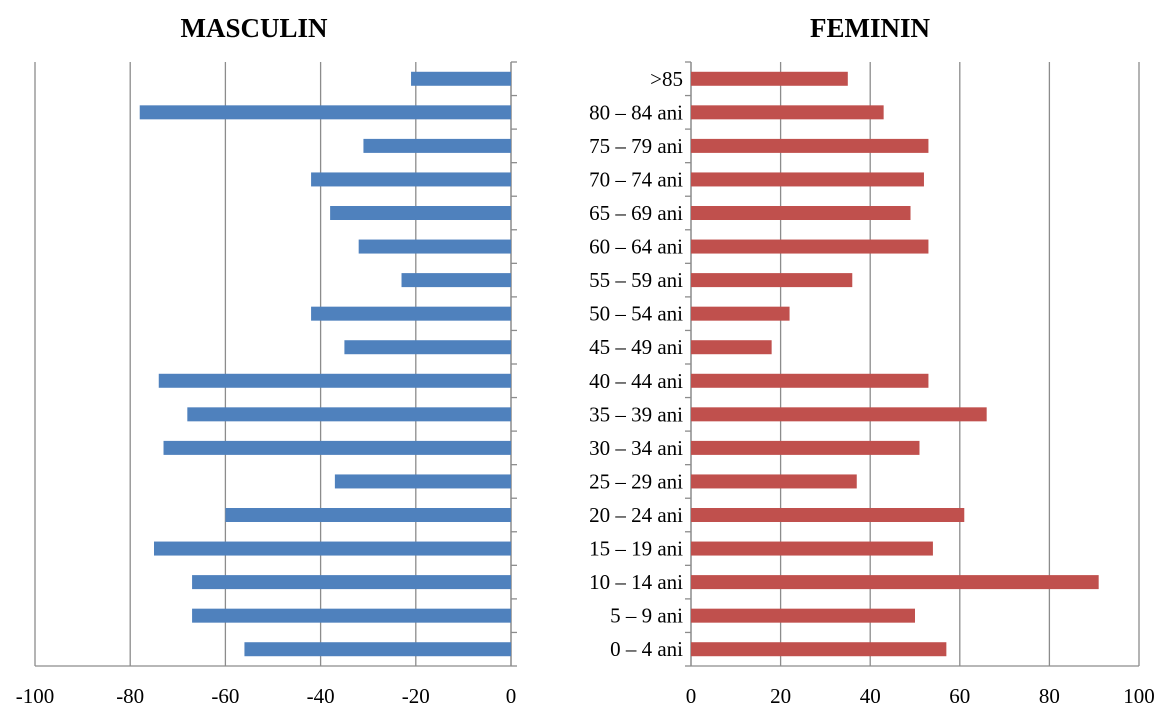 The height and width of the screenshot is (708, 1159). I want to click on age-group-label: 15 – 19 ani, so click(636, 549).